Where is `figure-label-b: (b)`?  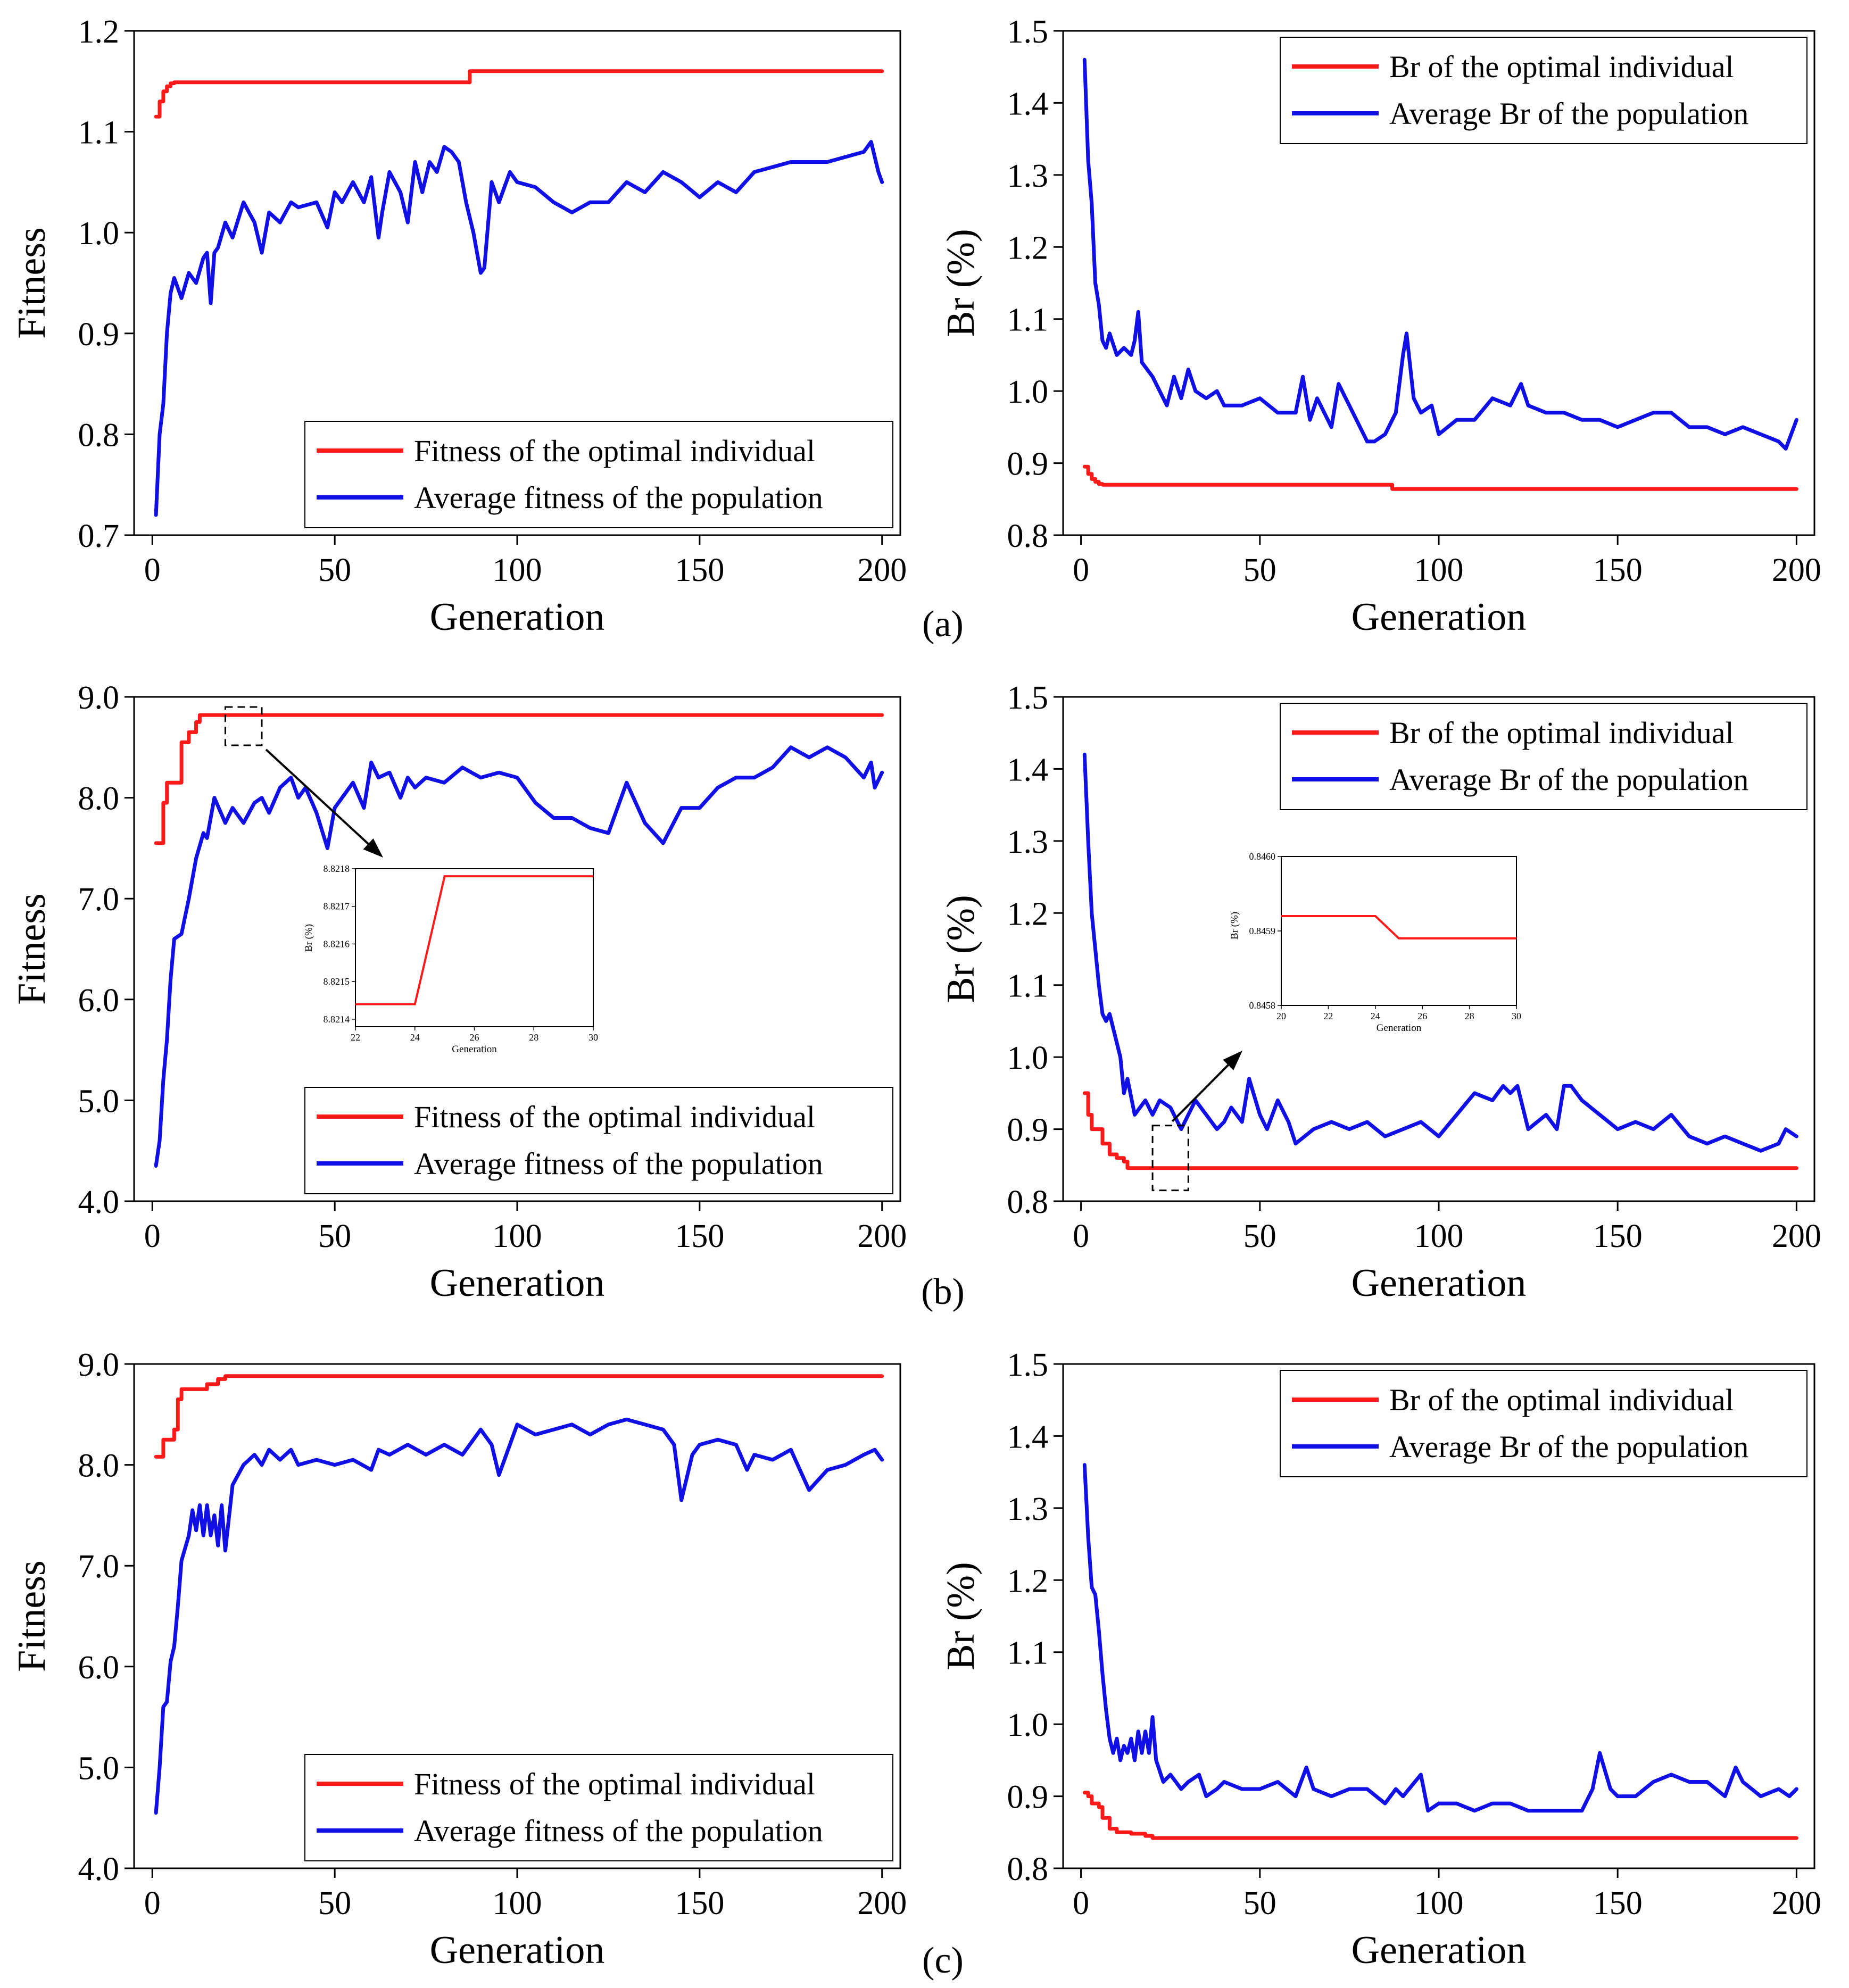
figure-label-b: (b) is located at coordinates (943, 1291).